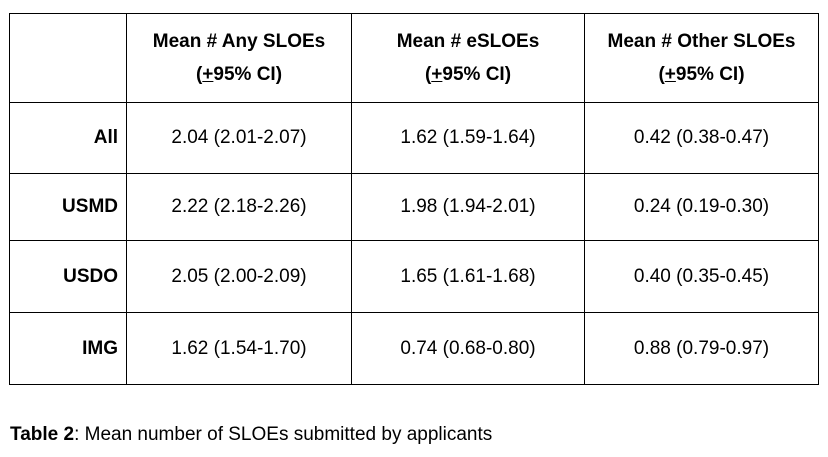 The width and height of the screenshot is (828, 457). What do you see at coordinates (701, 348) in the screenshot?
I see `table-cell: 0.88 (0.79-0.97)` at bounding box center [701, 348].